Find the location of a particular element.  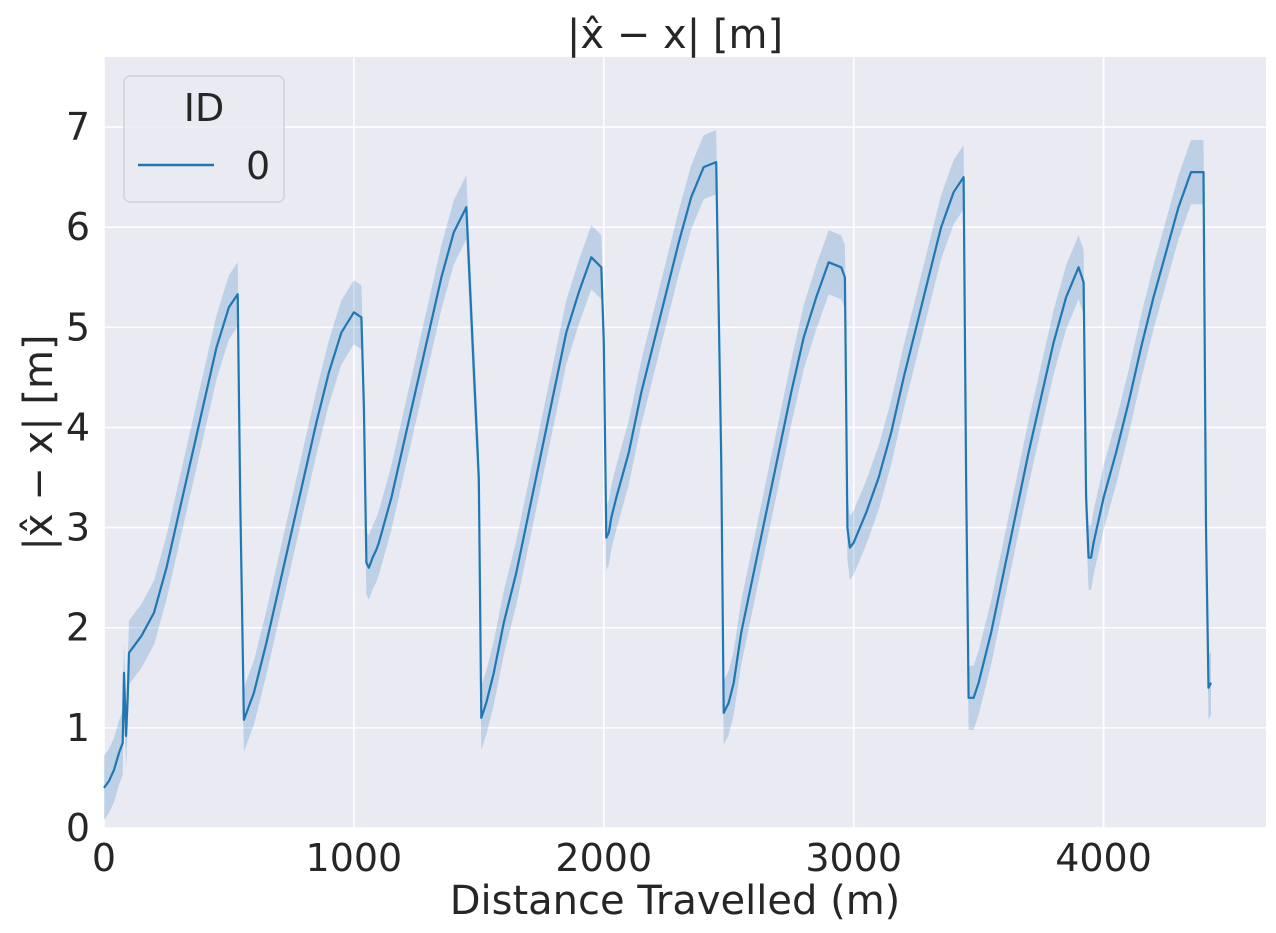

x-tick-label: 0 is located at coordinates (104, 858).